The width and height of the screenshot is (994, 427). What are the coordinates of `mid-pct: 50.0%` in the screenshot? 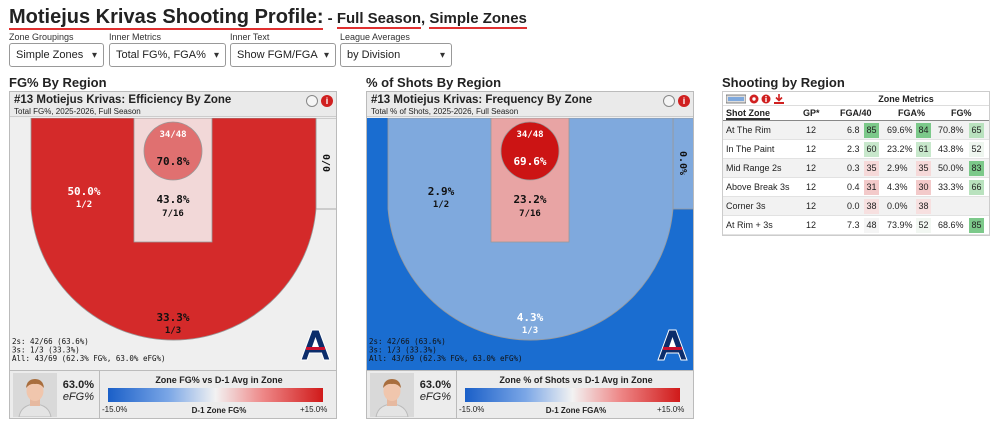 It's located at (83, 191).